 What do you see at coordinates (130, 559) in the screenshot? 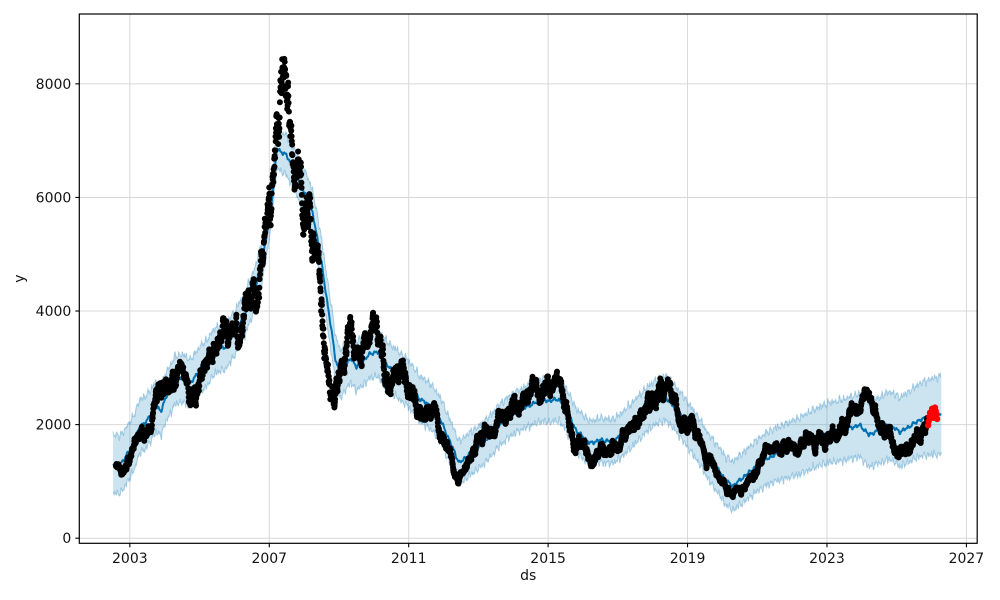
I see `x-tick-label: 2003` at bounding box center [130, 559].